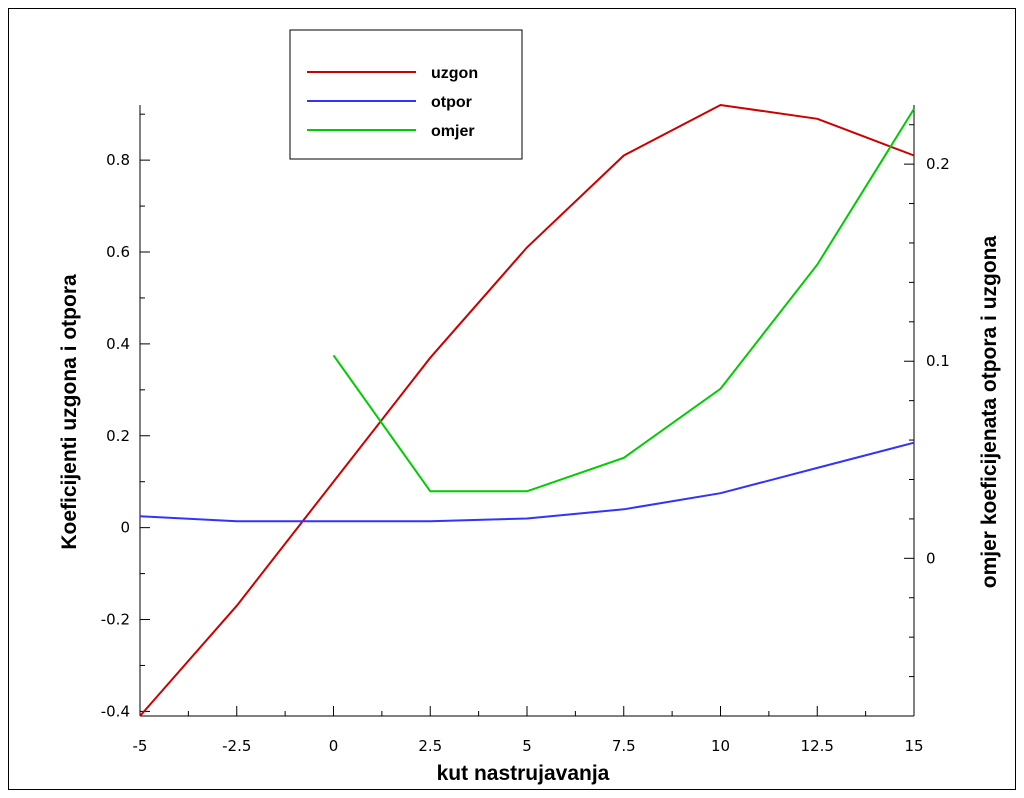 The image size is (1024, 798). I want to click on x-tick-label: -2.5, so click(236, 746).